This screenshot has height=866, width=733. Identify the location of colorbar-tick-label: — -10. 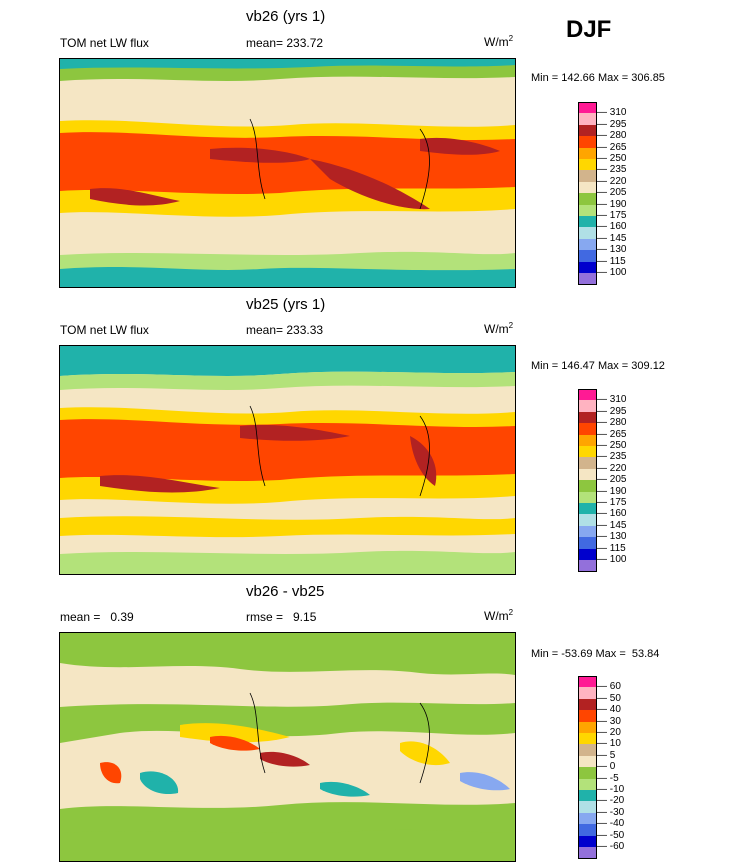
(611, 789).